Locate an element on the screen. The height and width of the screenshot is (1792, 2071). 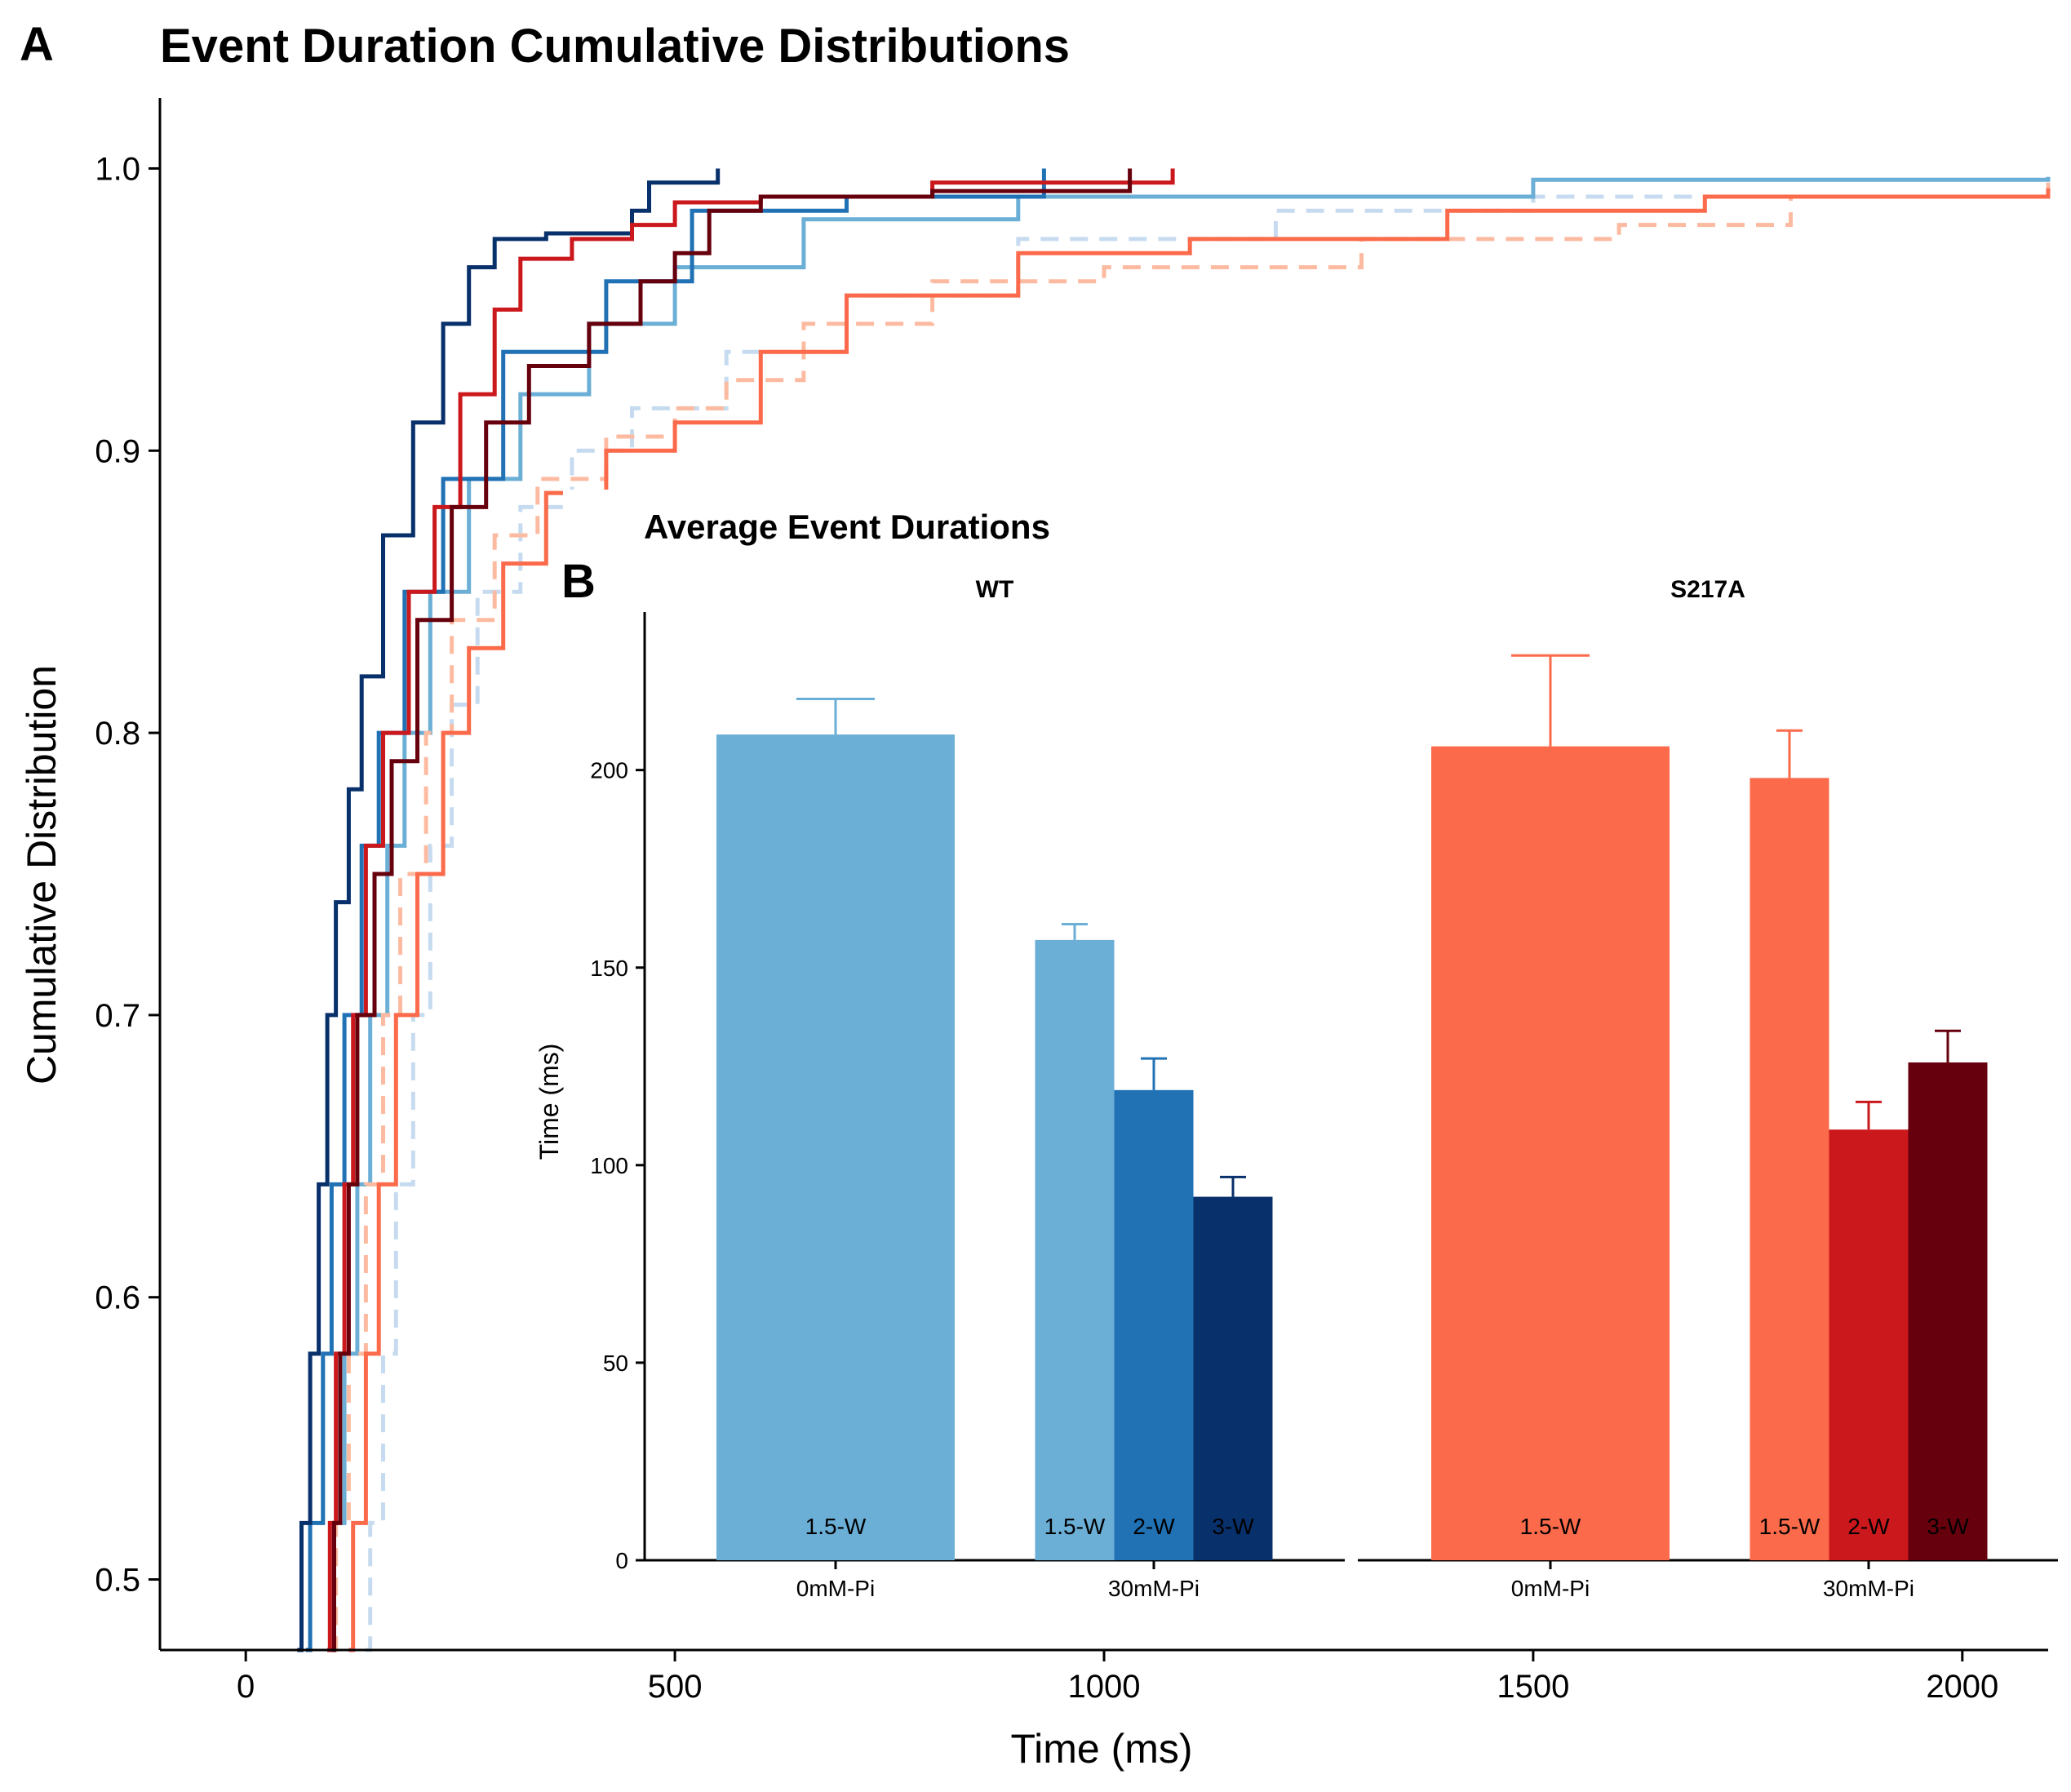
cdf-x-tick-label: 1500 is located at coordinates (1533, 1687).